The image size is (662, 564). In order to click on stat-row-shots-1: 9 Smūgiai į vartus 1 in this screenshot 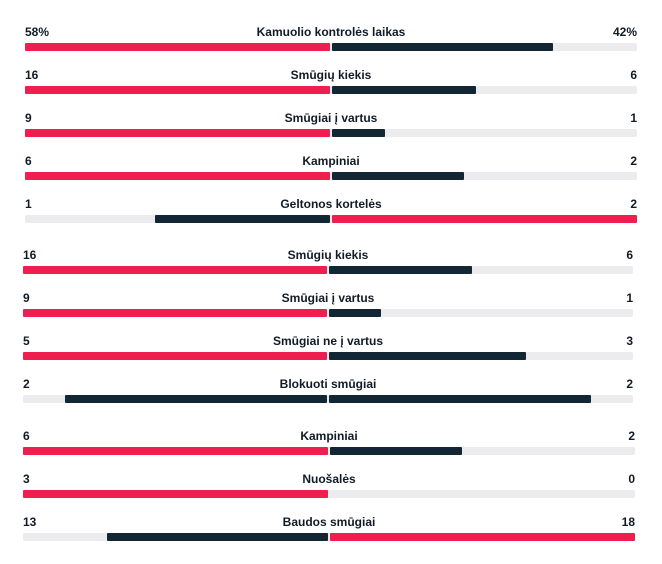, I will do `click(328, 306)`.